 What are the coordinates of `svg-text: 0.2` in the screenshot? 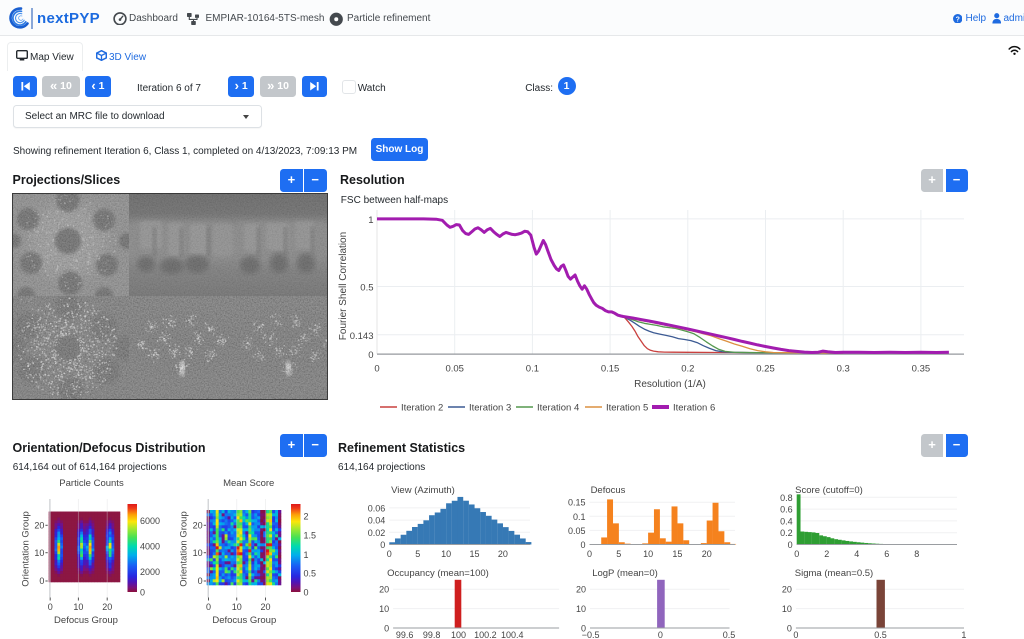 It's located at (786, 533).